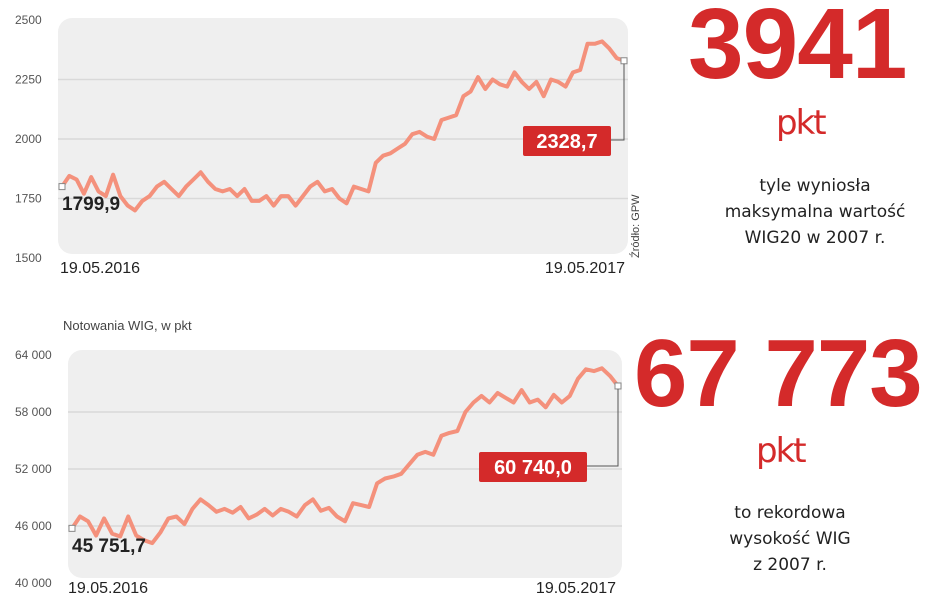 This screenshot has height=593, width=948. I want to click on fact-1-line: maksymalna wartość, so click(815, 212).